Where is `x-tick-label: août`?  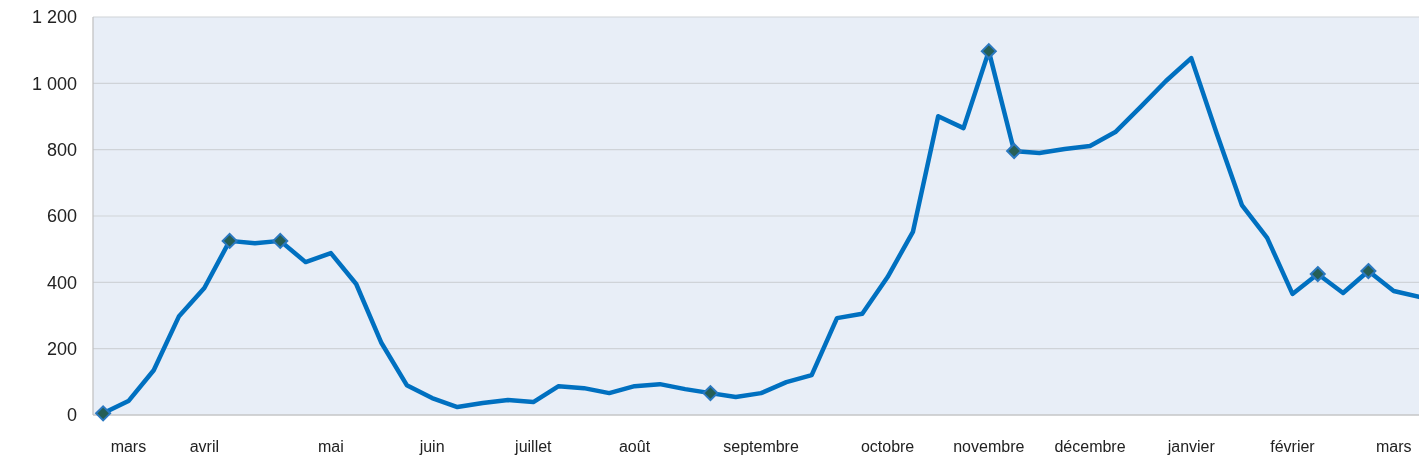
x-tick-label: août is located at coordinates (634, 446).